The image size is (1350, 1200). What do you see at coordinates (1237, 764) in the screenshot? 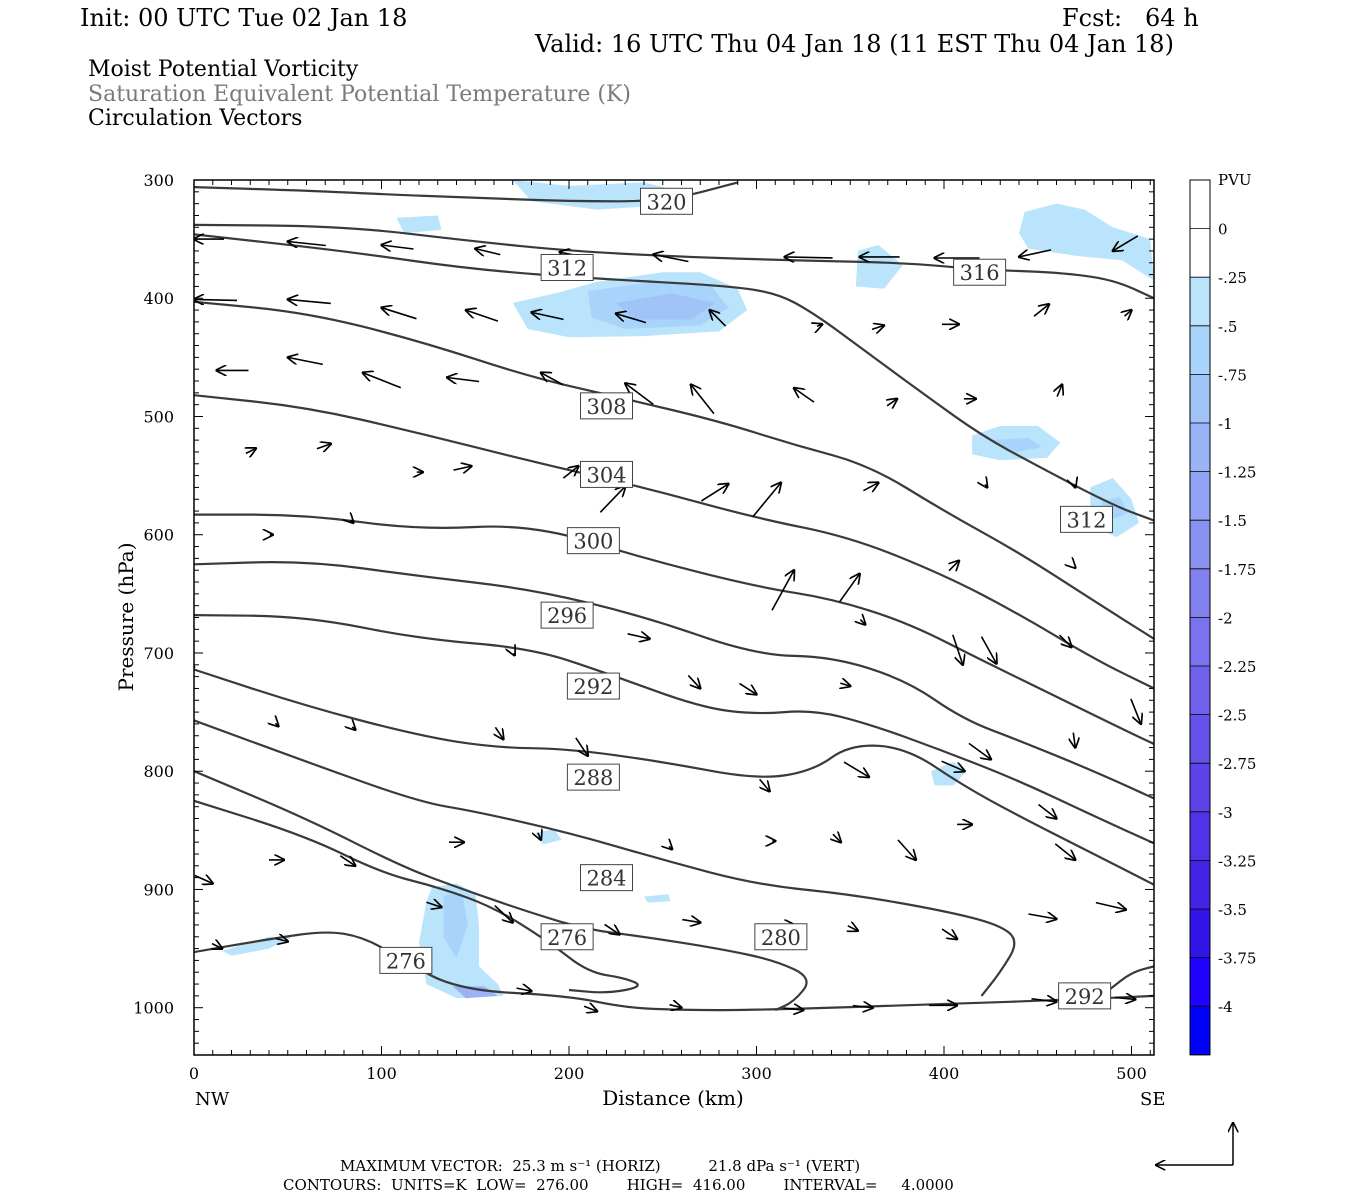
I see `colorbar-label: -2.75` at bounding box center [1237, 764].